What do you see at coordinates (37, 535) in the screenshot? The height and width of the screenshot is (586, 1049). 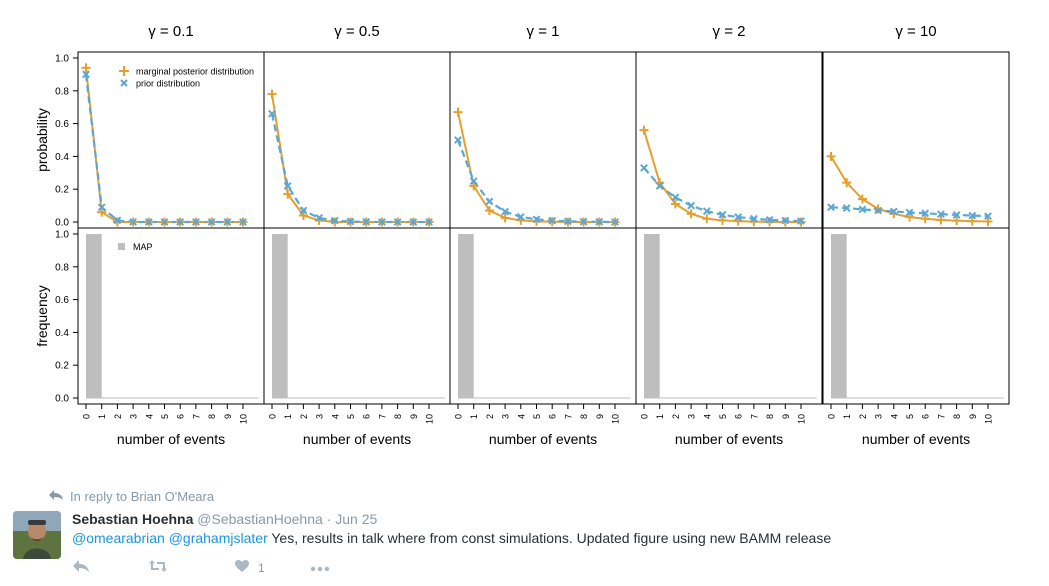 I see `avatar` at bounding box center [37, 535].